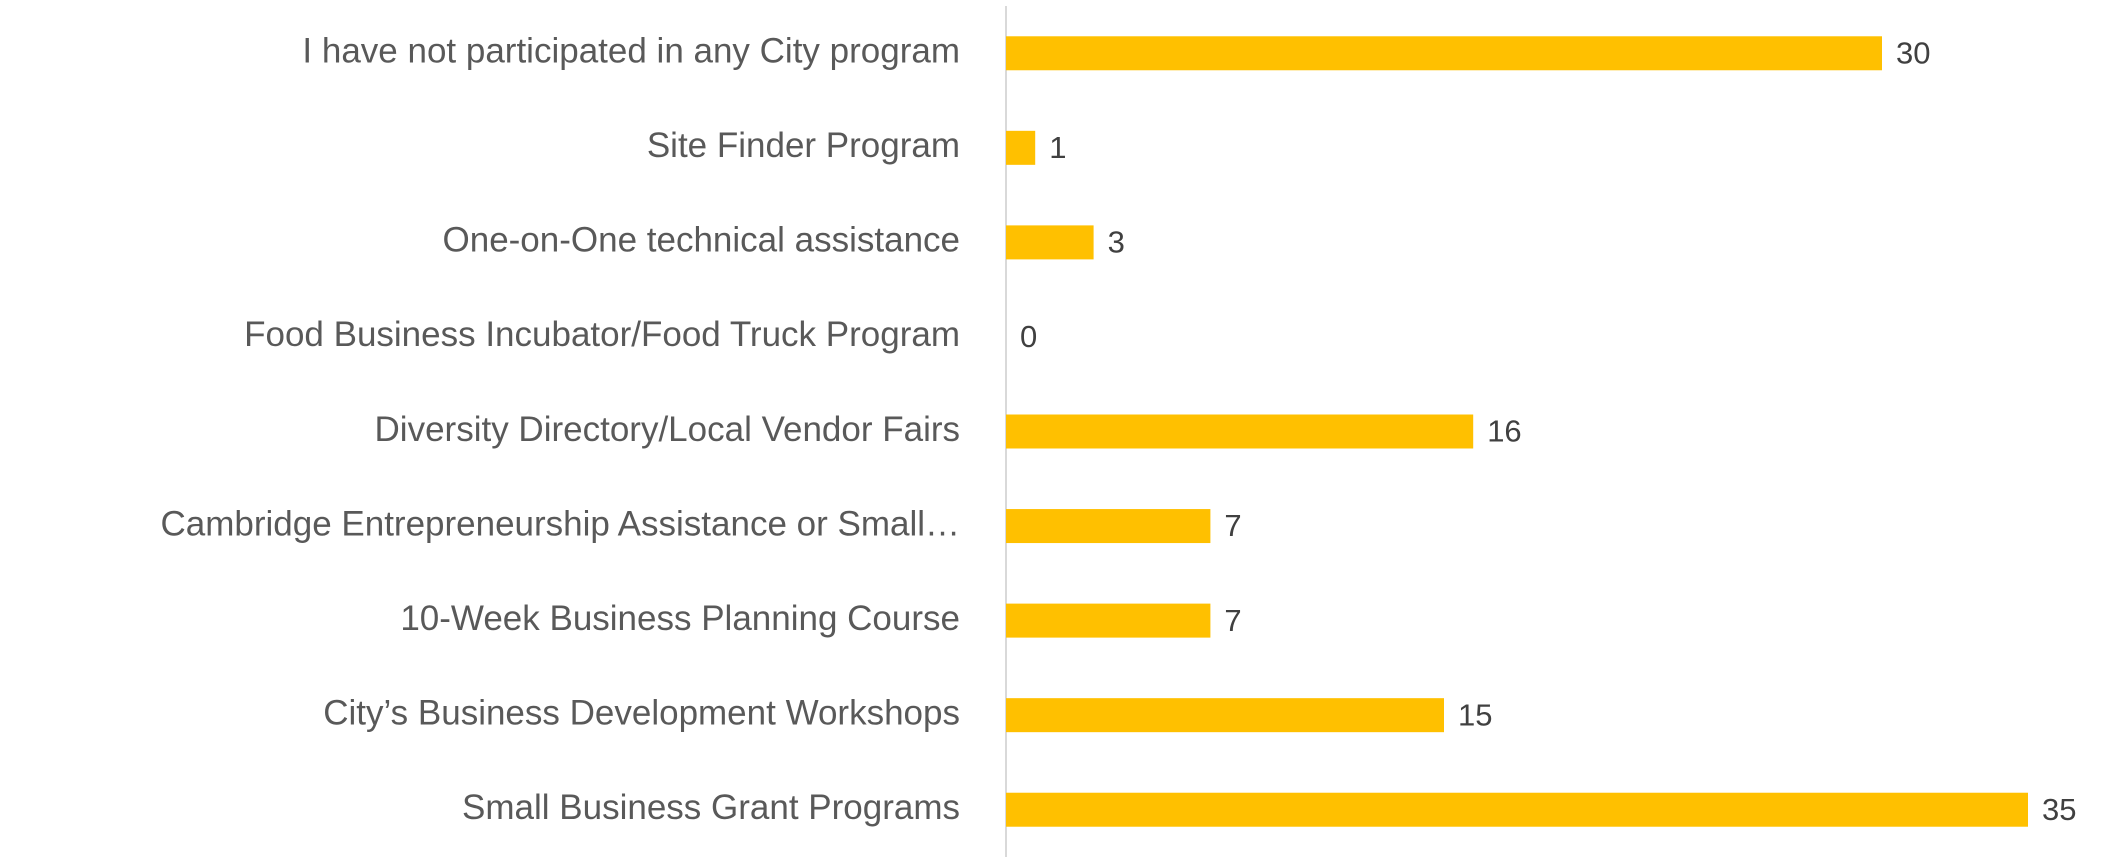  Describe the element at coordinates (1475, 714) in the screenshot. I see `value-label: 15` at that location.